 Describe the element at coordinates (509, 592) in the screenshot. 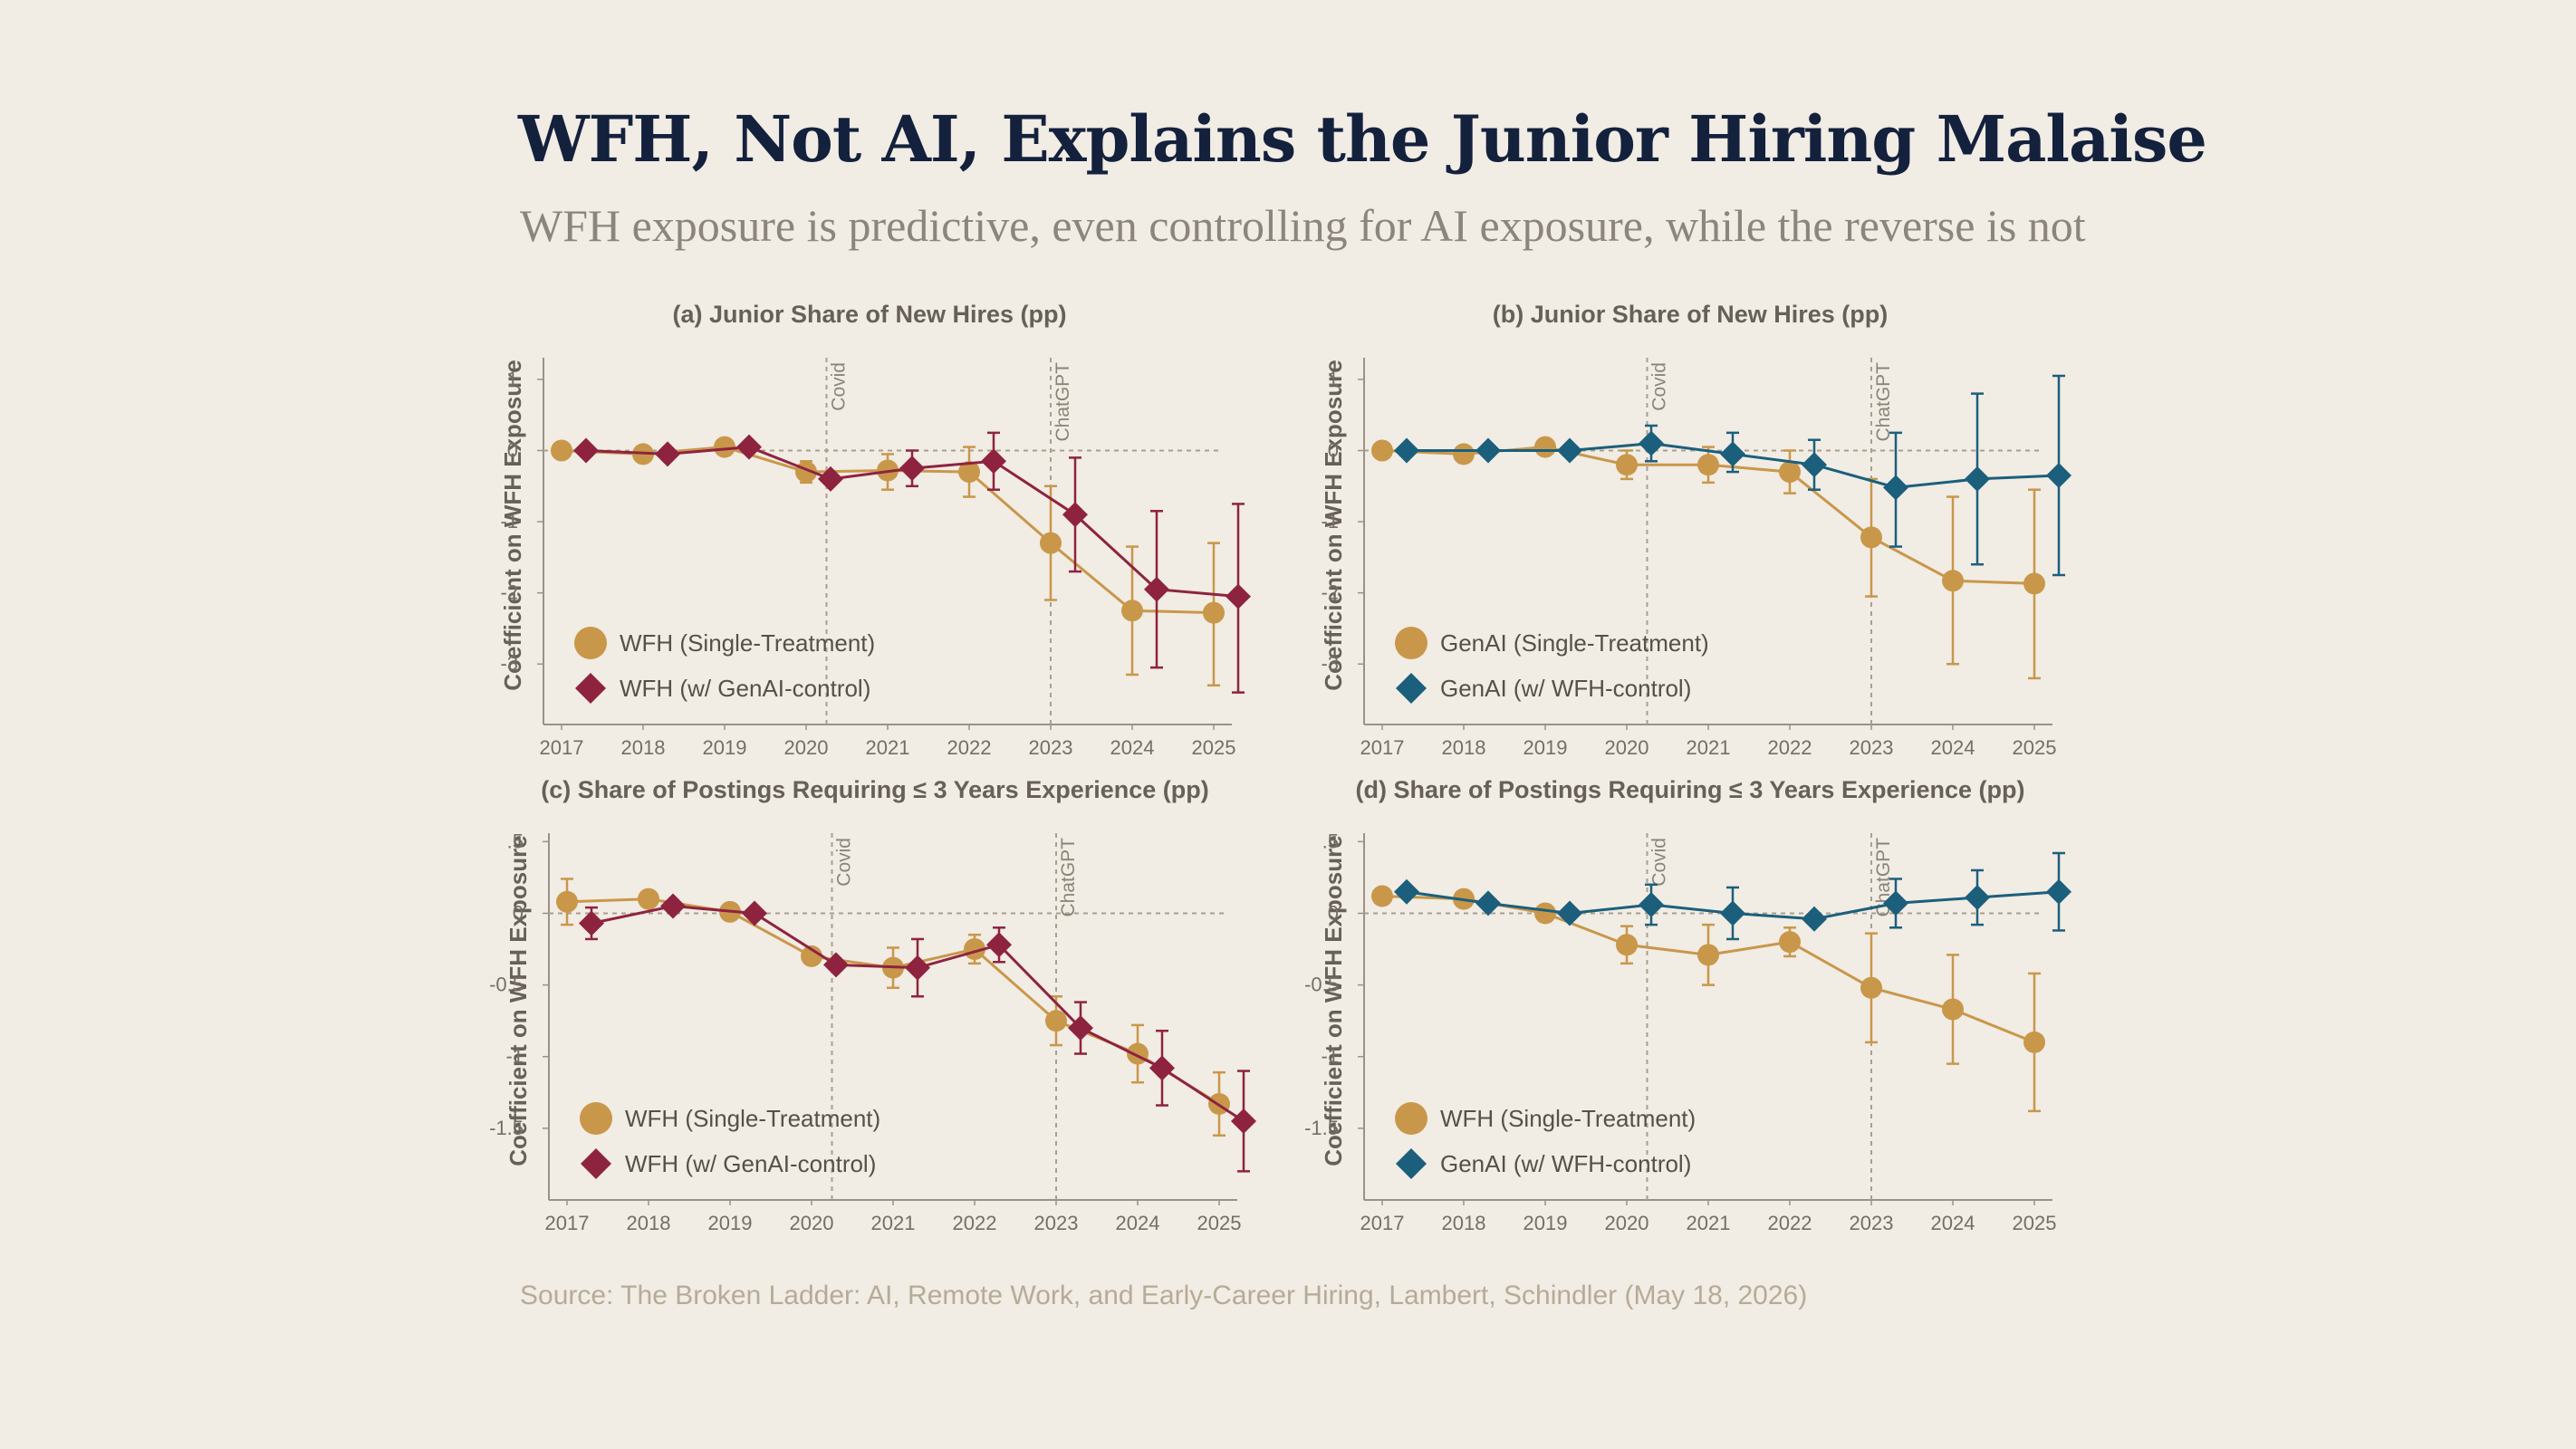

I see `y-tick-label: -2` at that location.